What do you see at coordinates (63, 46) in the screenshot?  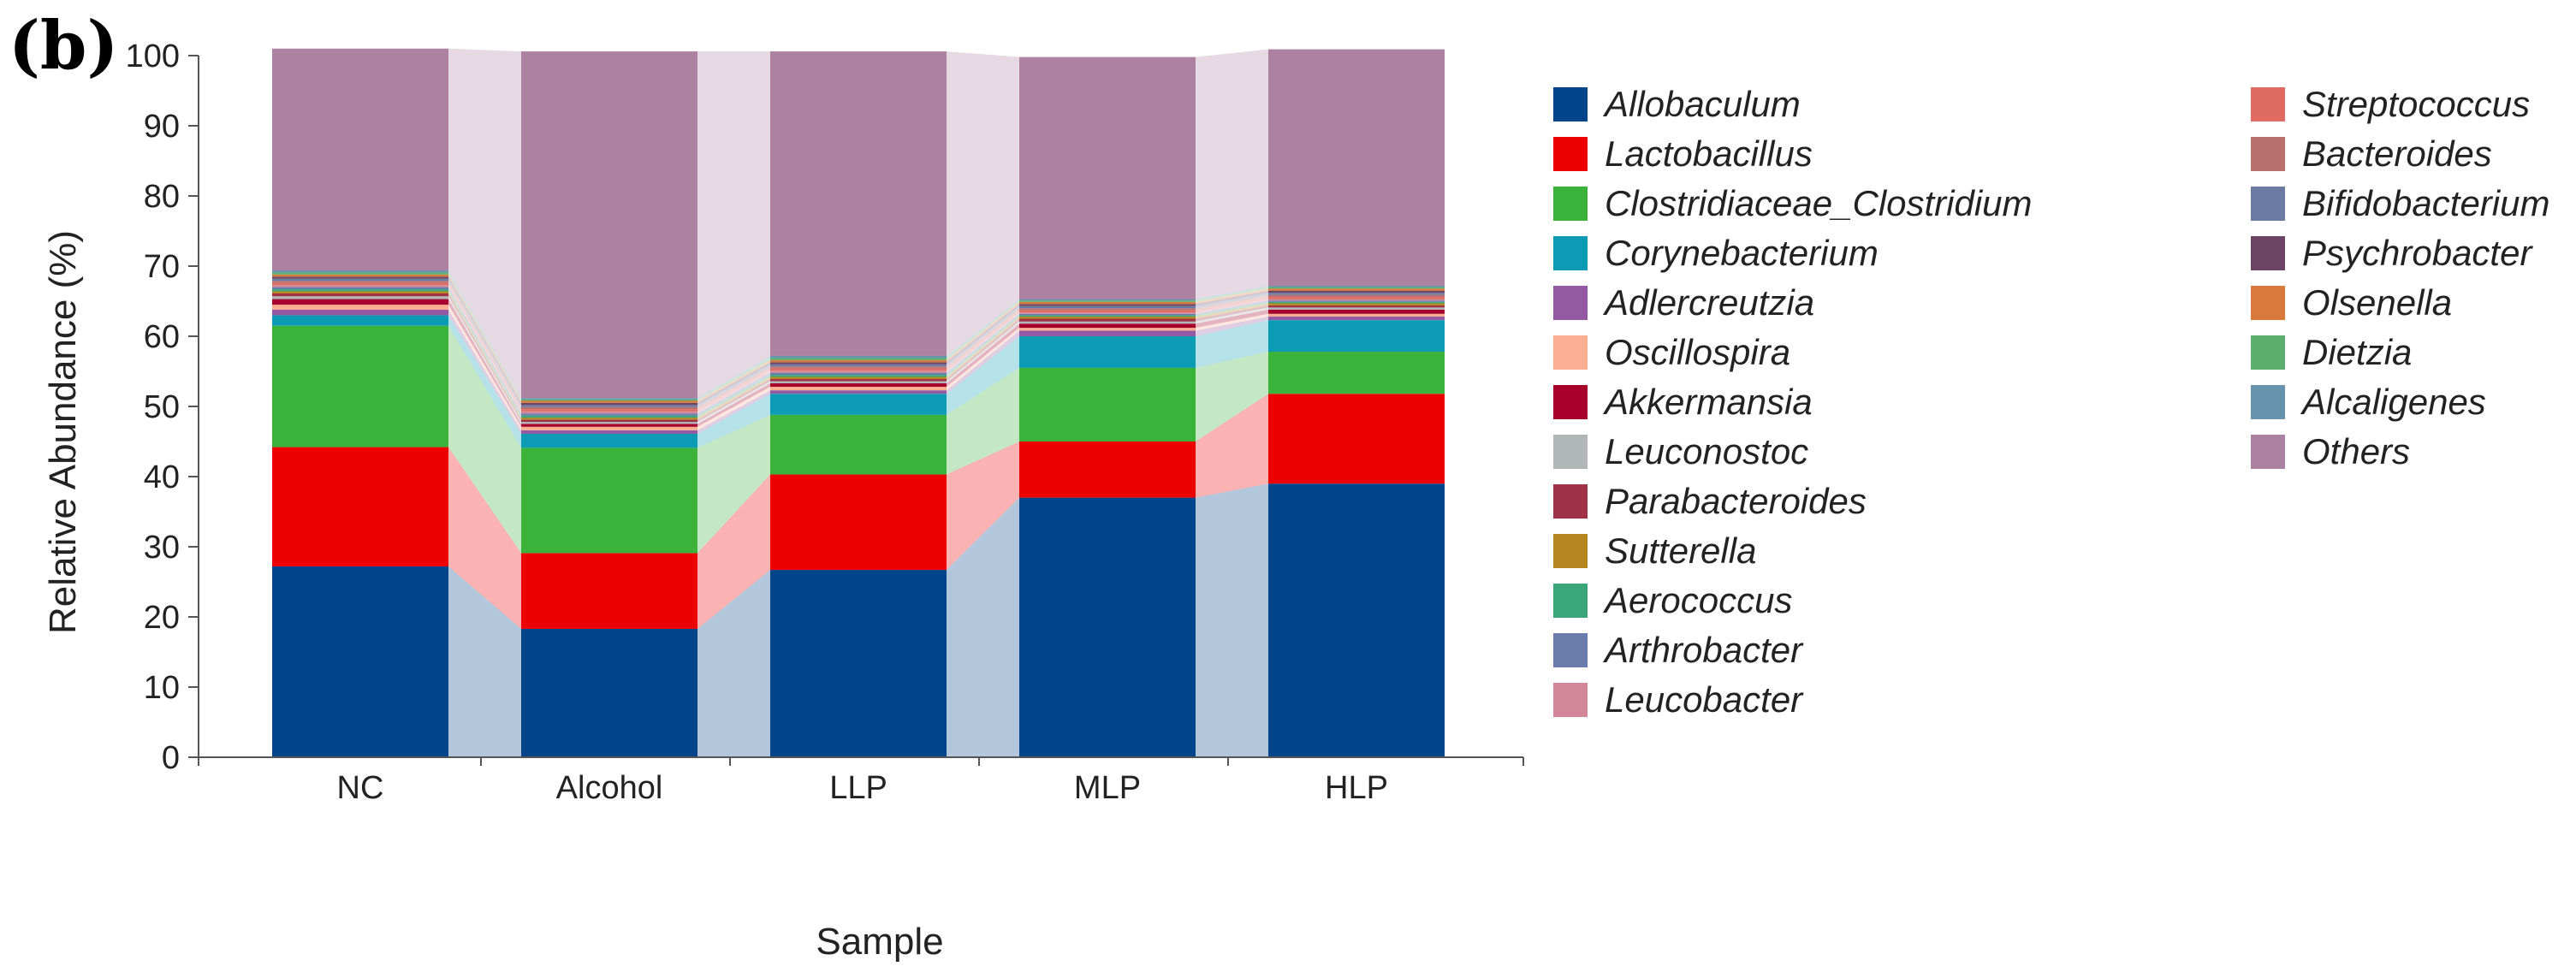 I see `panel-label: (b)` at bounding box center [63, 46].